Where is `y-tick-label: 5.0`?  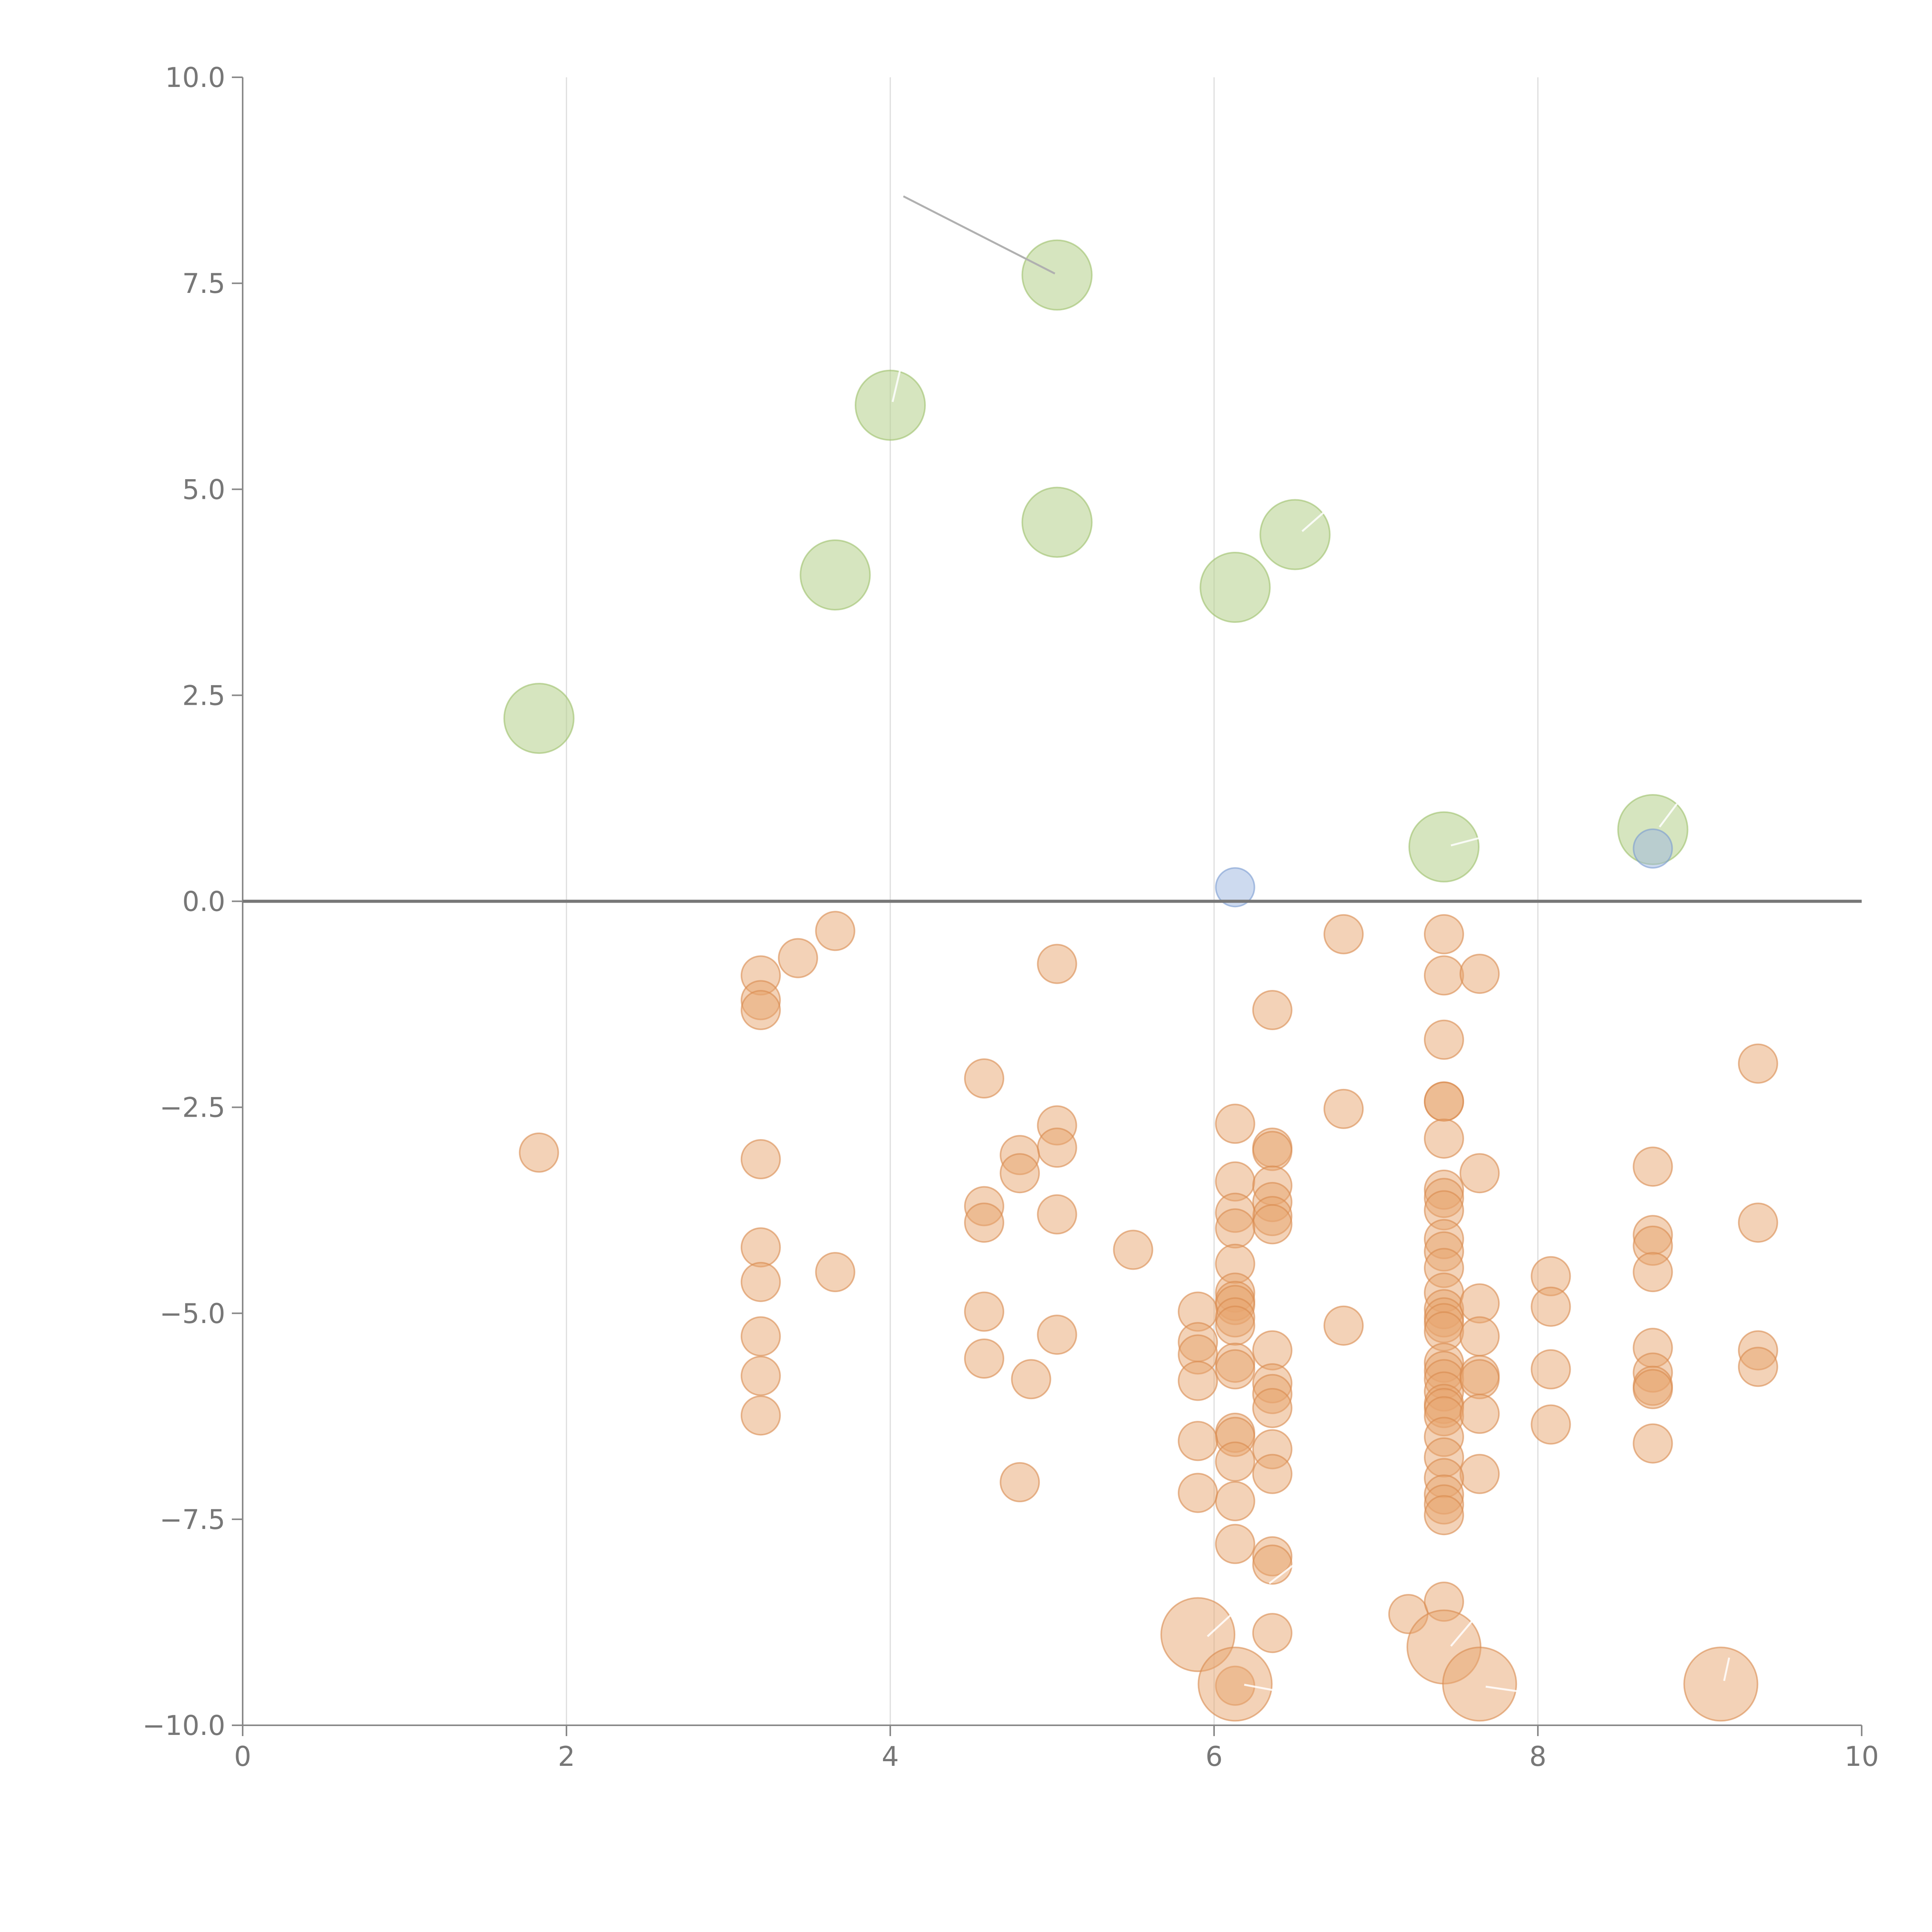 y-tick-label: 5.0 is located at coordinates (204, 489).